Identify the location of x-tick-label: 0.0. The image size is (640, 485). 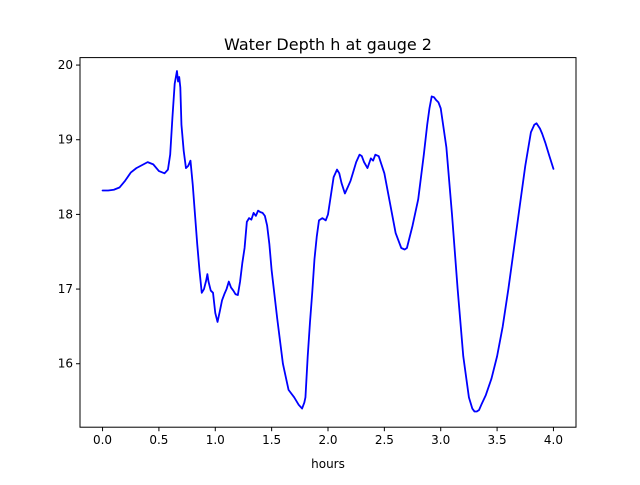
(102, 440).